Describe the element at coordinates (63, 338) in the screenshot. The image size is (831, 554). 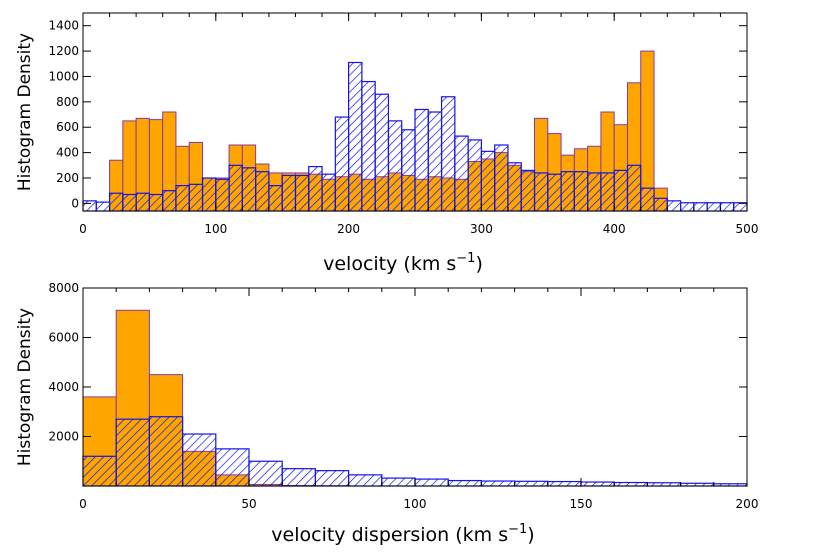
I see `dispersion-y-tick-label: 6000` at that location.